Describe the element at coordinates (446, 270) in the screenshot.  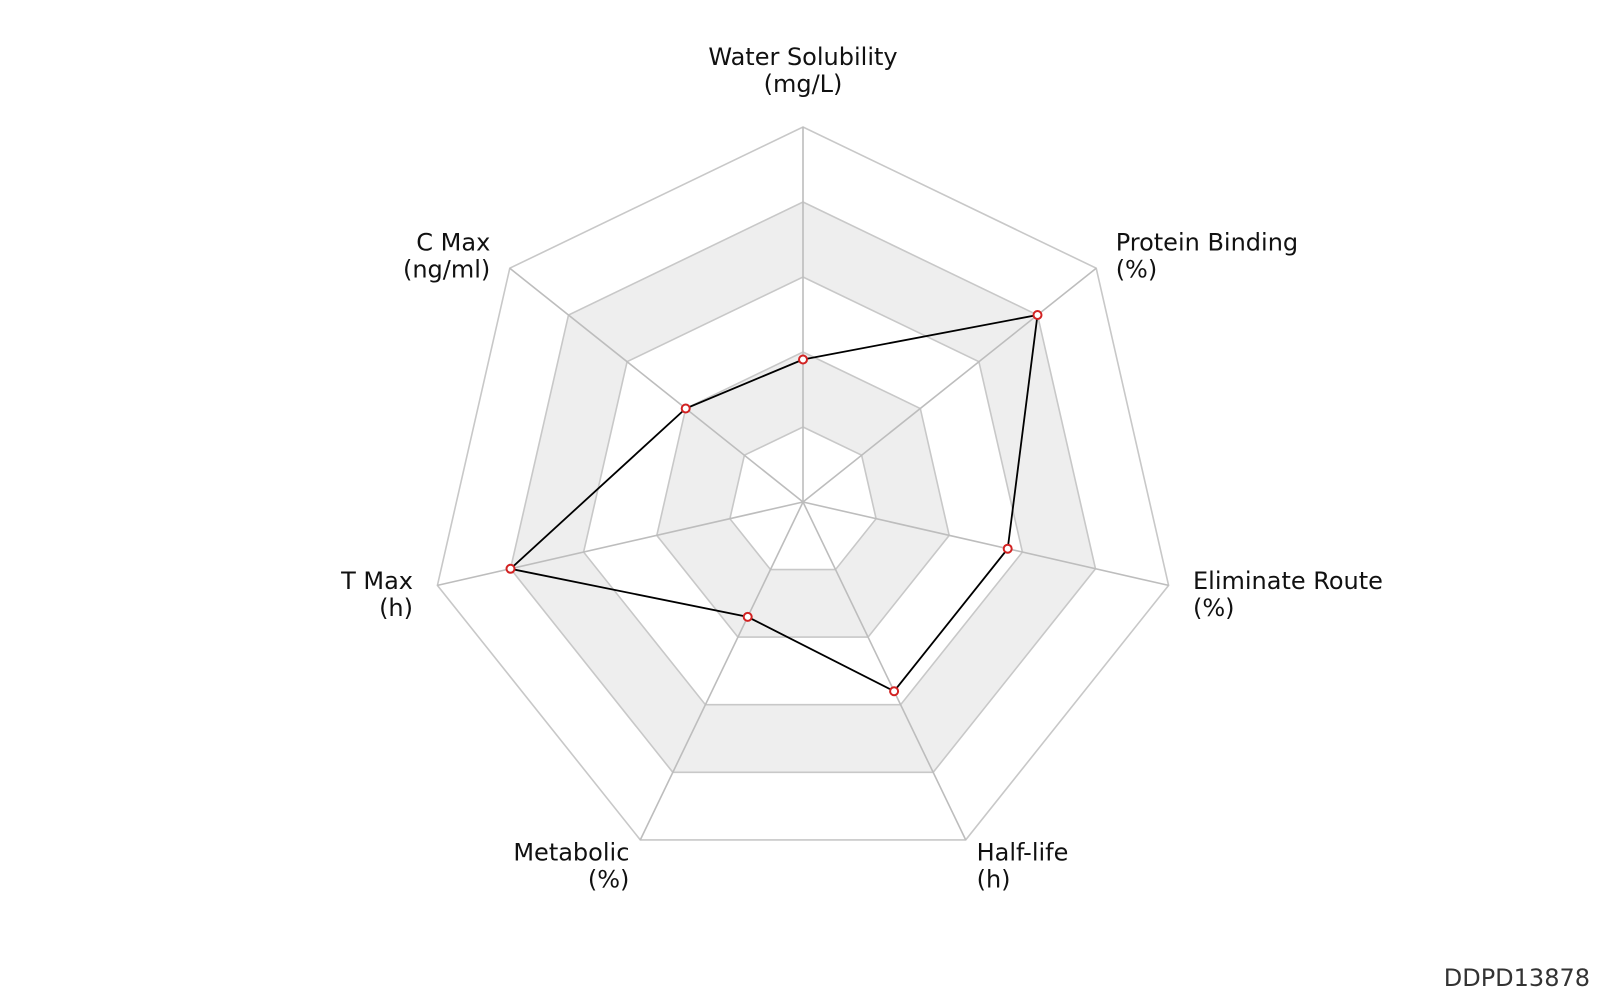
I see `axis-unit: (ng/ml)` at that location.